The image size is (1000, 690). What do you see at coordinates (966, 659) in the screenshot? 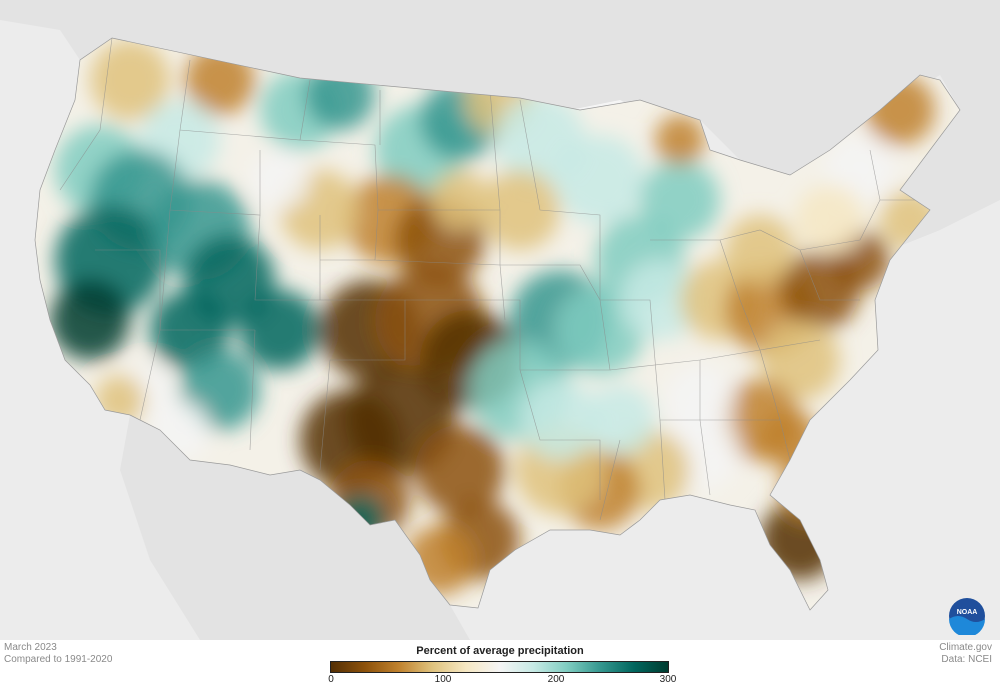
I see `credit-source: Data: NCEI` at bounding box center [966, 659].